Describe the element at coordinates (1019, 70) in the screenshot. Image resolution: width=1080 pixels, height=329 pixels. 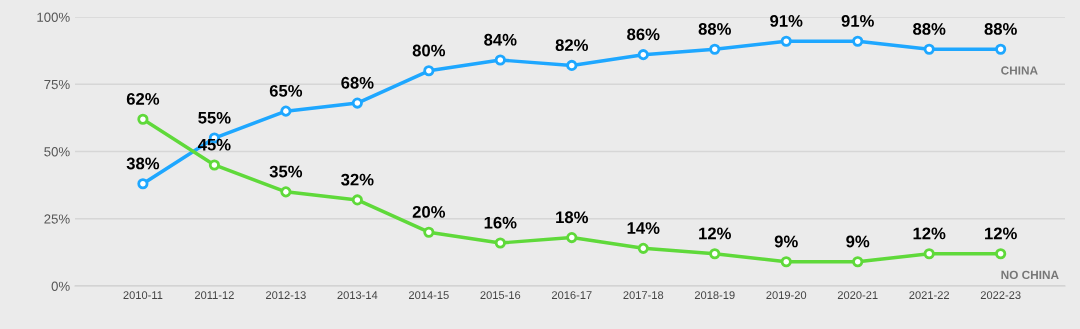
I see `series-label: CHINA` at that location.